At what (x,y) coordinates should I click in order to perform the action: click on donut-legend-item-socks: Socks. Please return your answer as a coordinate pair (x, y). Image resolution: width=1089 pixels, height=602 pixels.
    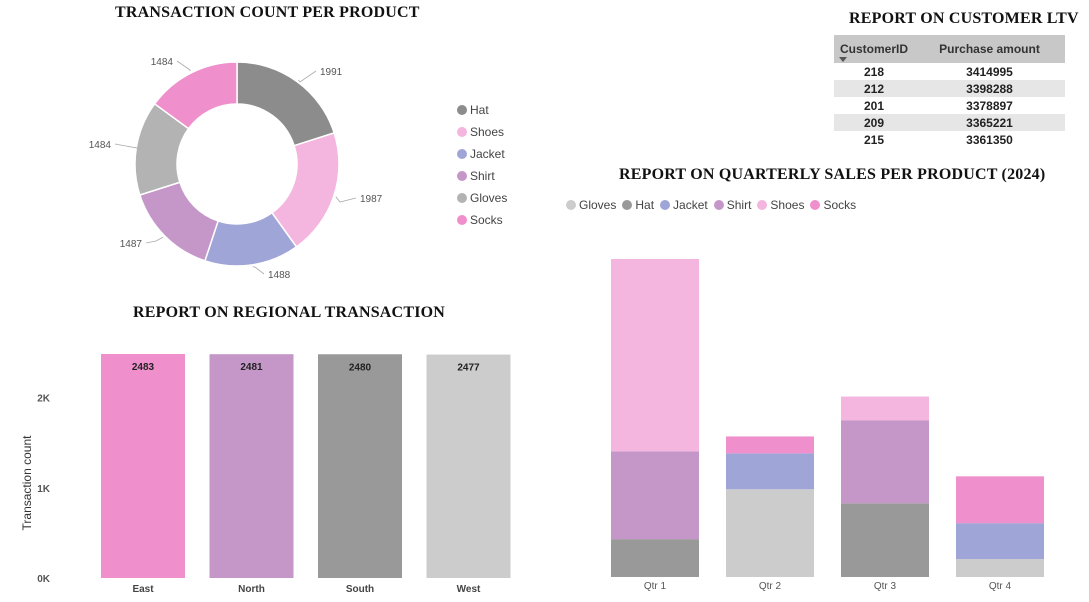
    Looking at the image, I should click on (480, 220).